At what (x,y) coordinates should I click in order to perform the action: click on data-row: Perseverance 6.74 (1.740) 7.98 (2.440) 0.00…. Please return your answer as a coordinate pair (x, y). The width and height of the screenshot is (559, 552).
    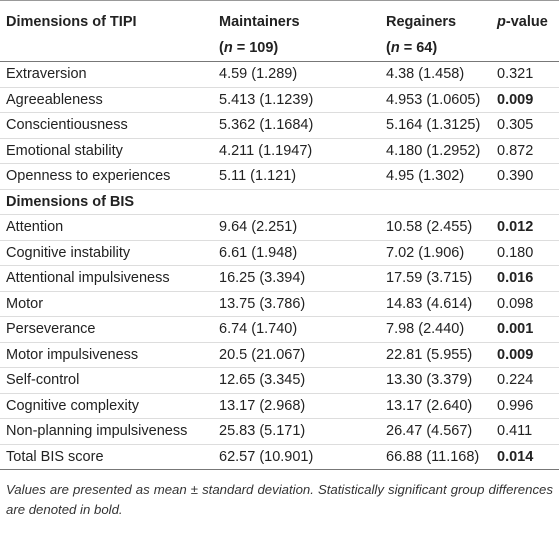
    Looking at the image, I should click on (279, 329).